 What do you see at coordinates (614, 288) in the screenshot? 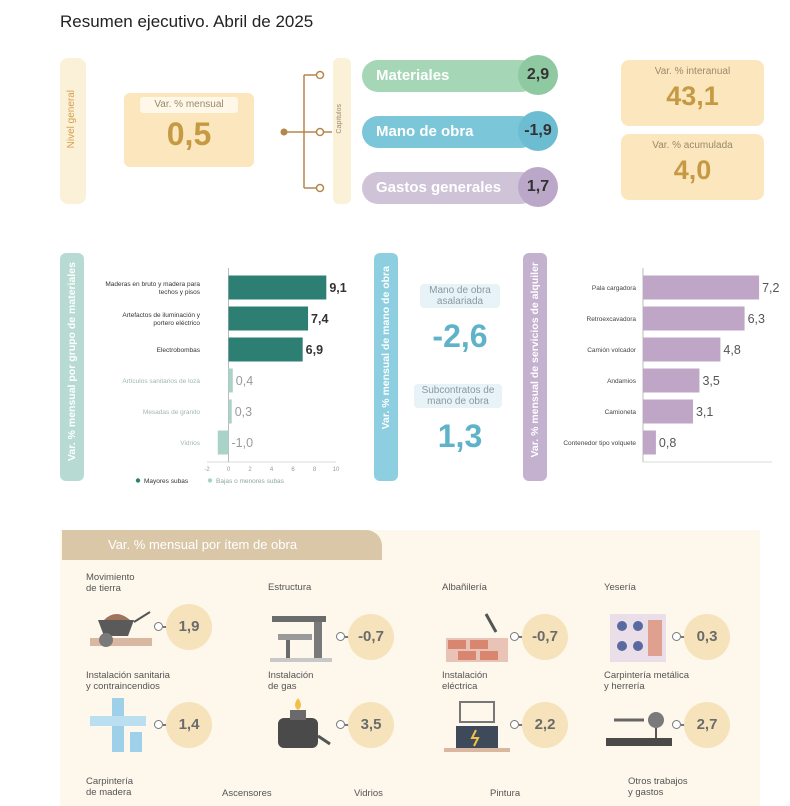
I see `category-label: Pala cargadora` at bounding box center [614, 288].